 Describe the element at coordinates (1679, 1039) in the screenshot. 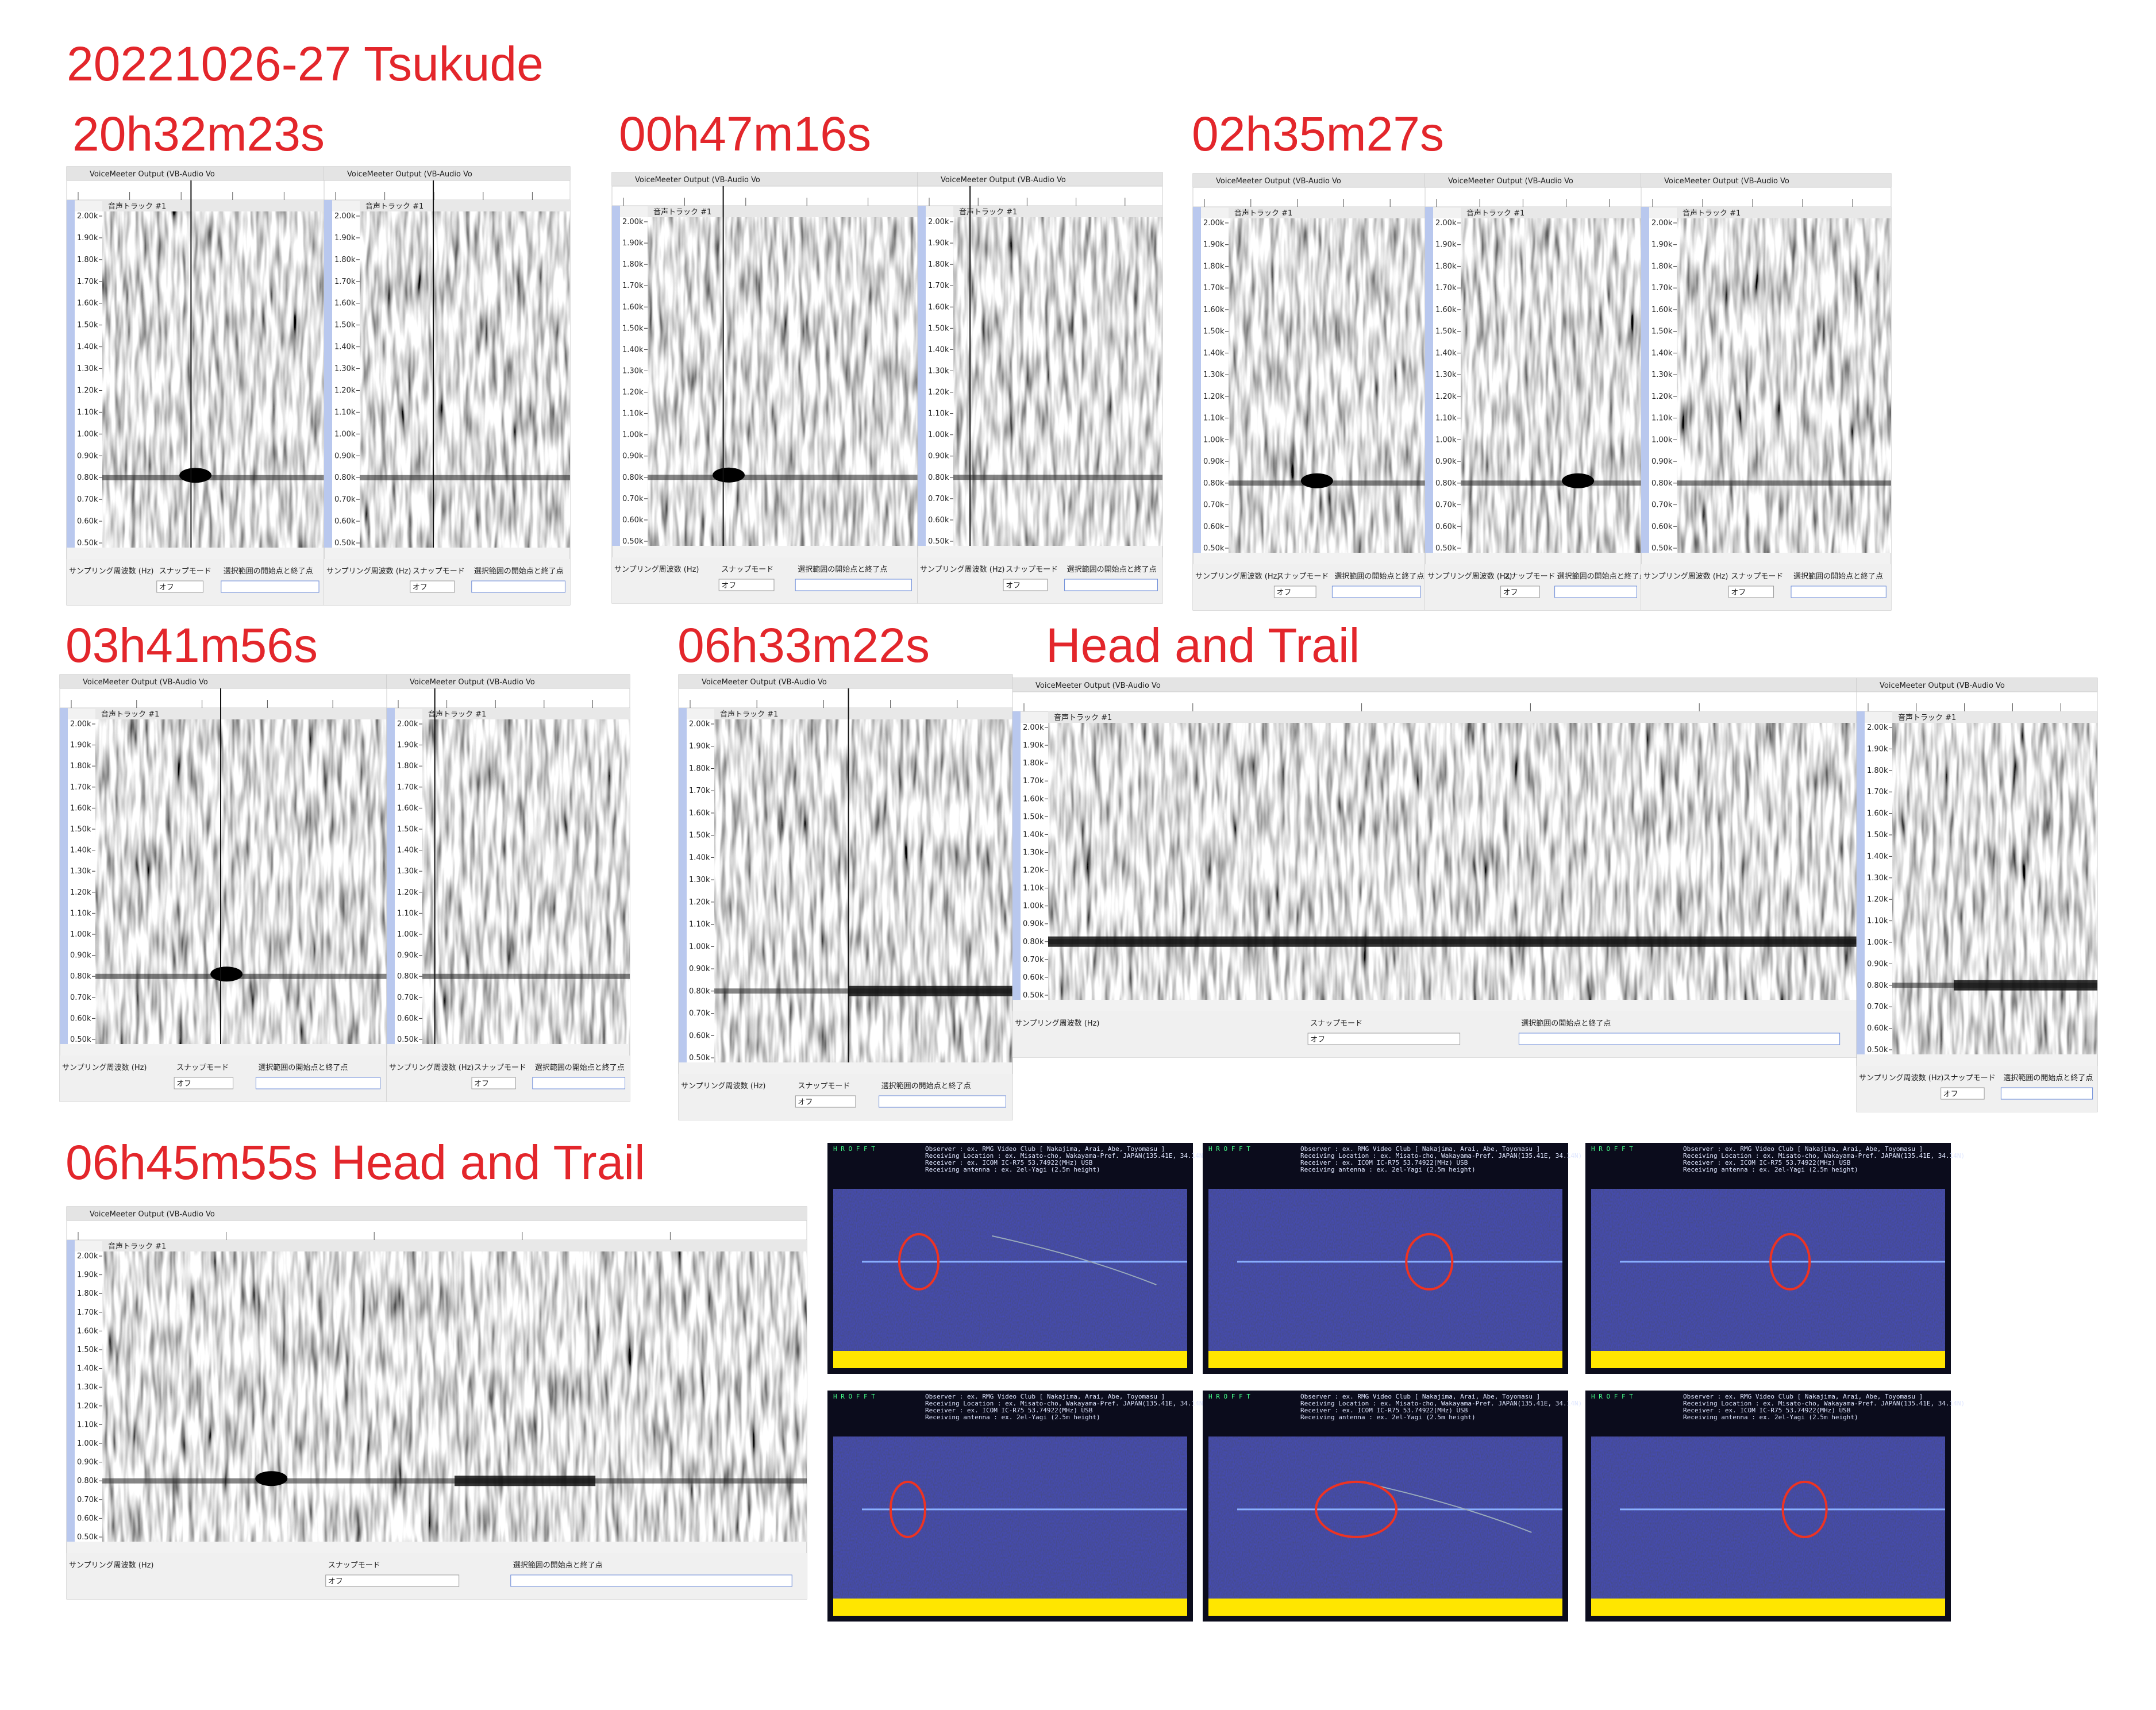

I see `time-box` at that location.